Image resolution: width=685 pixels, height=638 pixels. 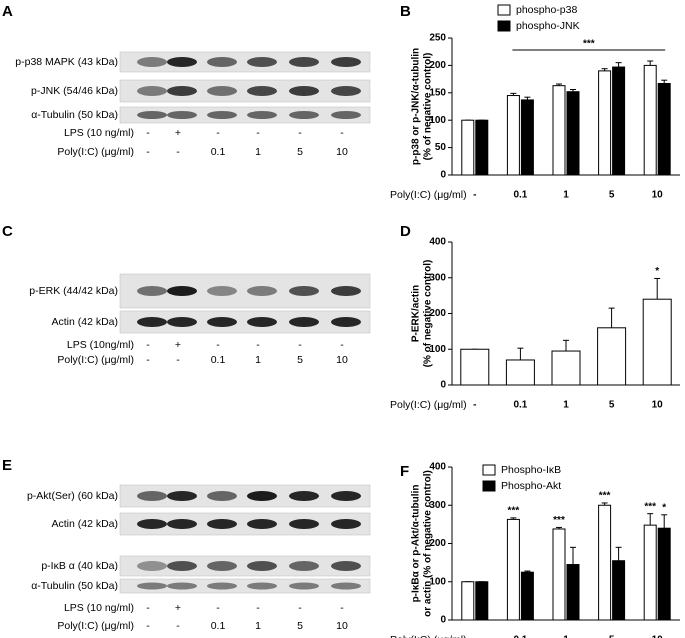 What do you see at coordinates (73, 291) in the screenshot?
I see `blot-row-label: p-ERK (44/42 kDa)` at bounding box center [73, 291].